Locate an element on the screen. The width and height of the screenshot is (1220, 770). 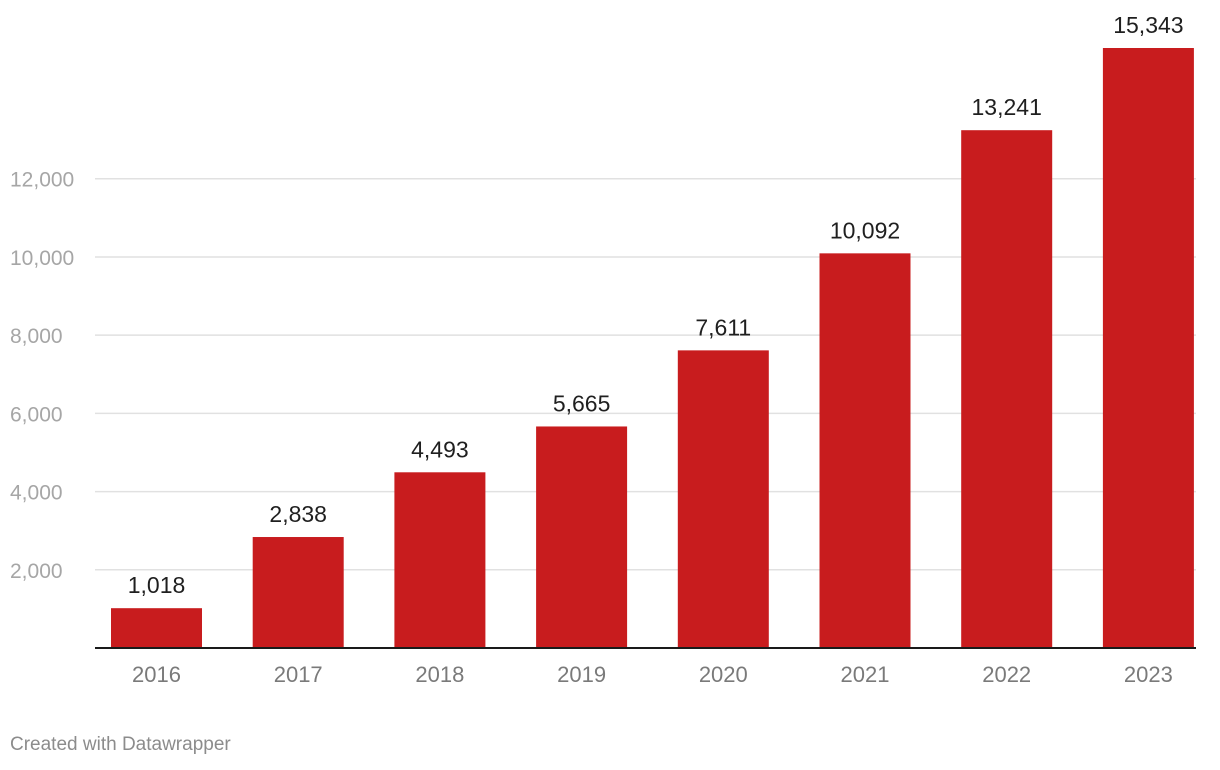
x-tick-label: 2021 is located at coordinates (865, 674).